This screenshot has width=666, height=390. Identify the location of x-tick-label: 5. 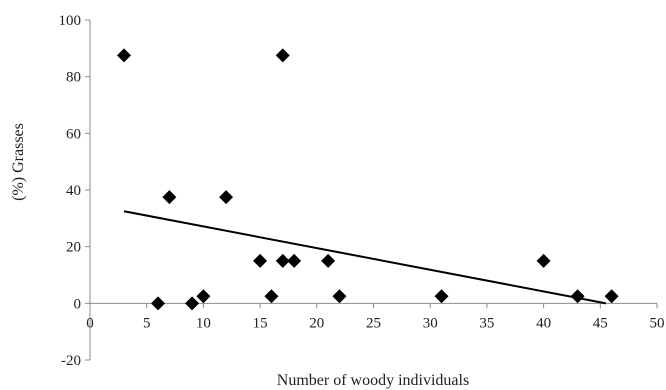
(147, 323).